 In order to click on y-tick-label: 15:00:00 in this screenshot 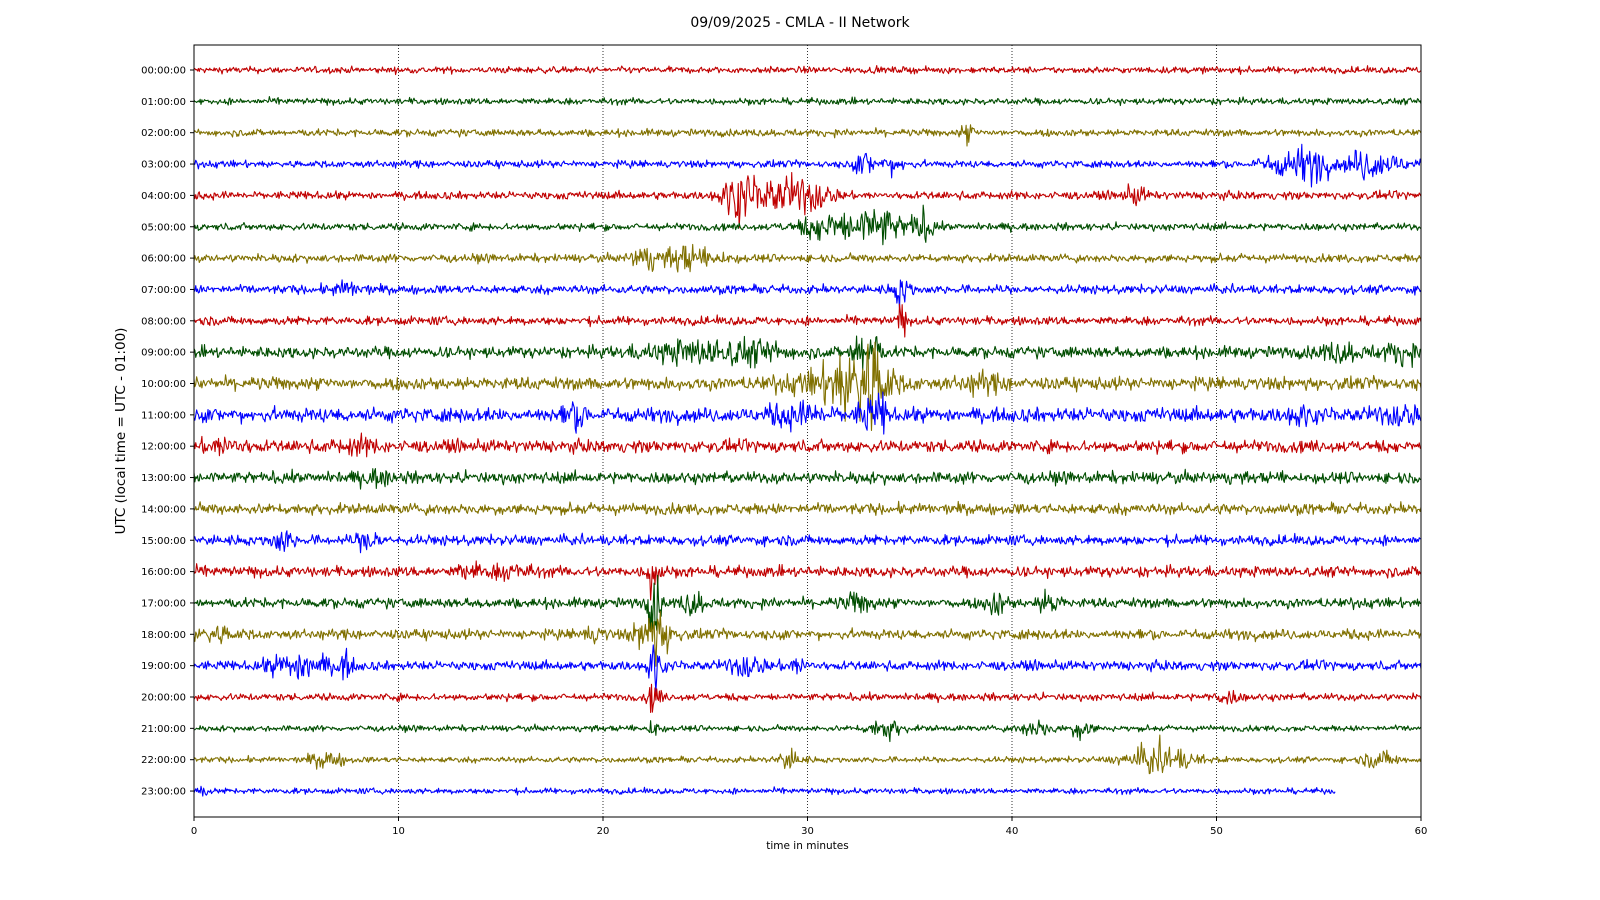, I will do `click(163, 541)`.